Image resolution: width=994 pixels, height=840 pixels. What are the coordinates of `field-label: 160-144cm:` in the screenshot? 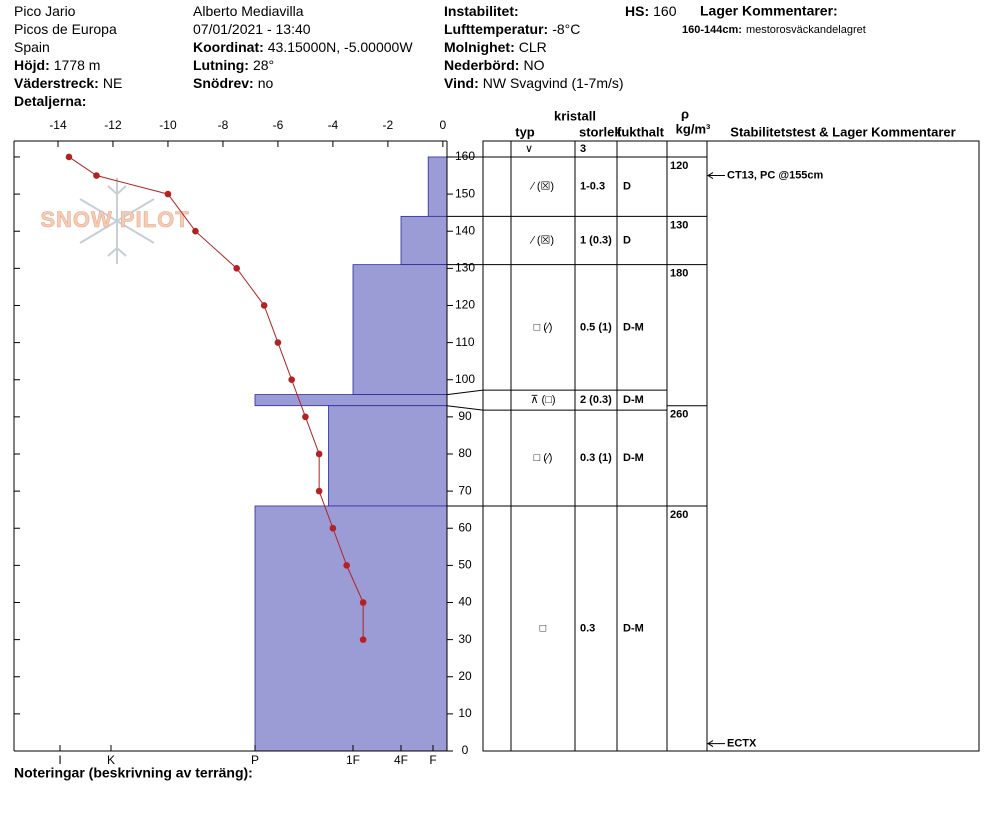 It's located at (712, 30).